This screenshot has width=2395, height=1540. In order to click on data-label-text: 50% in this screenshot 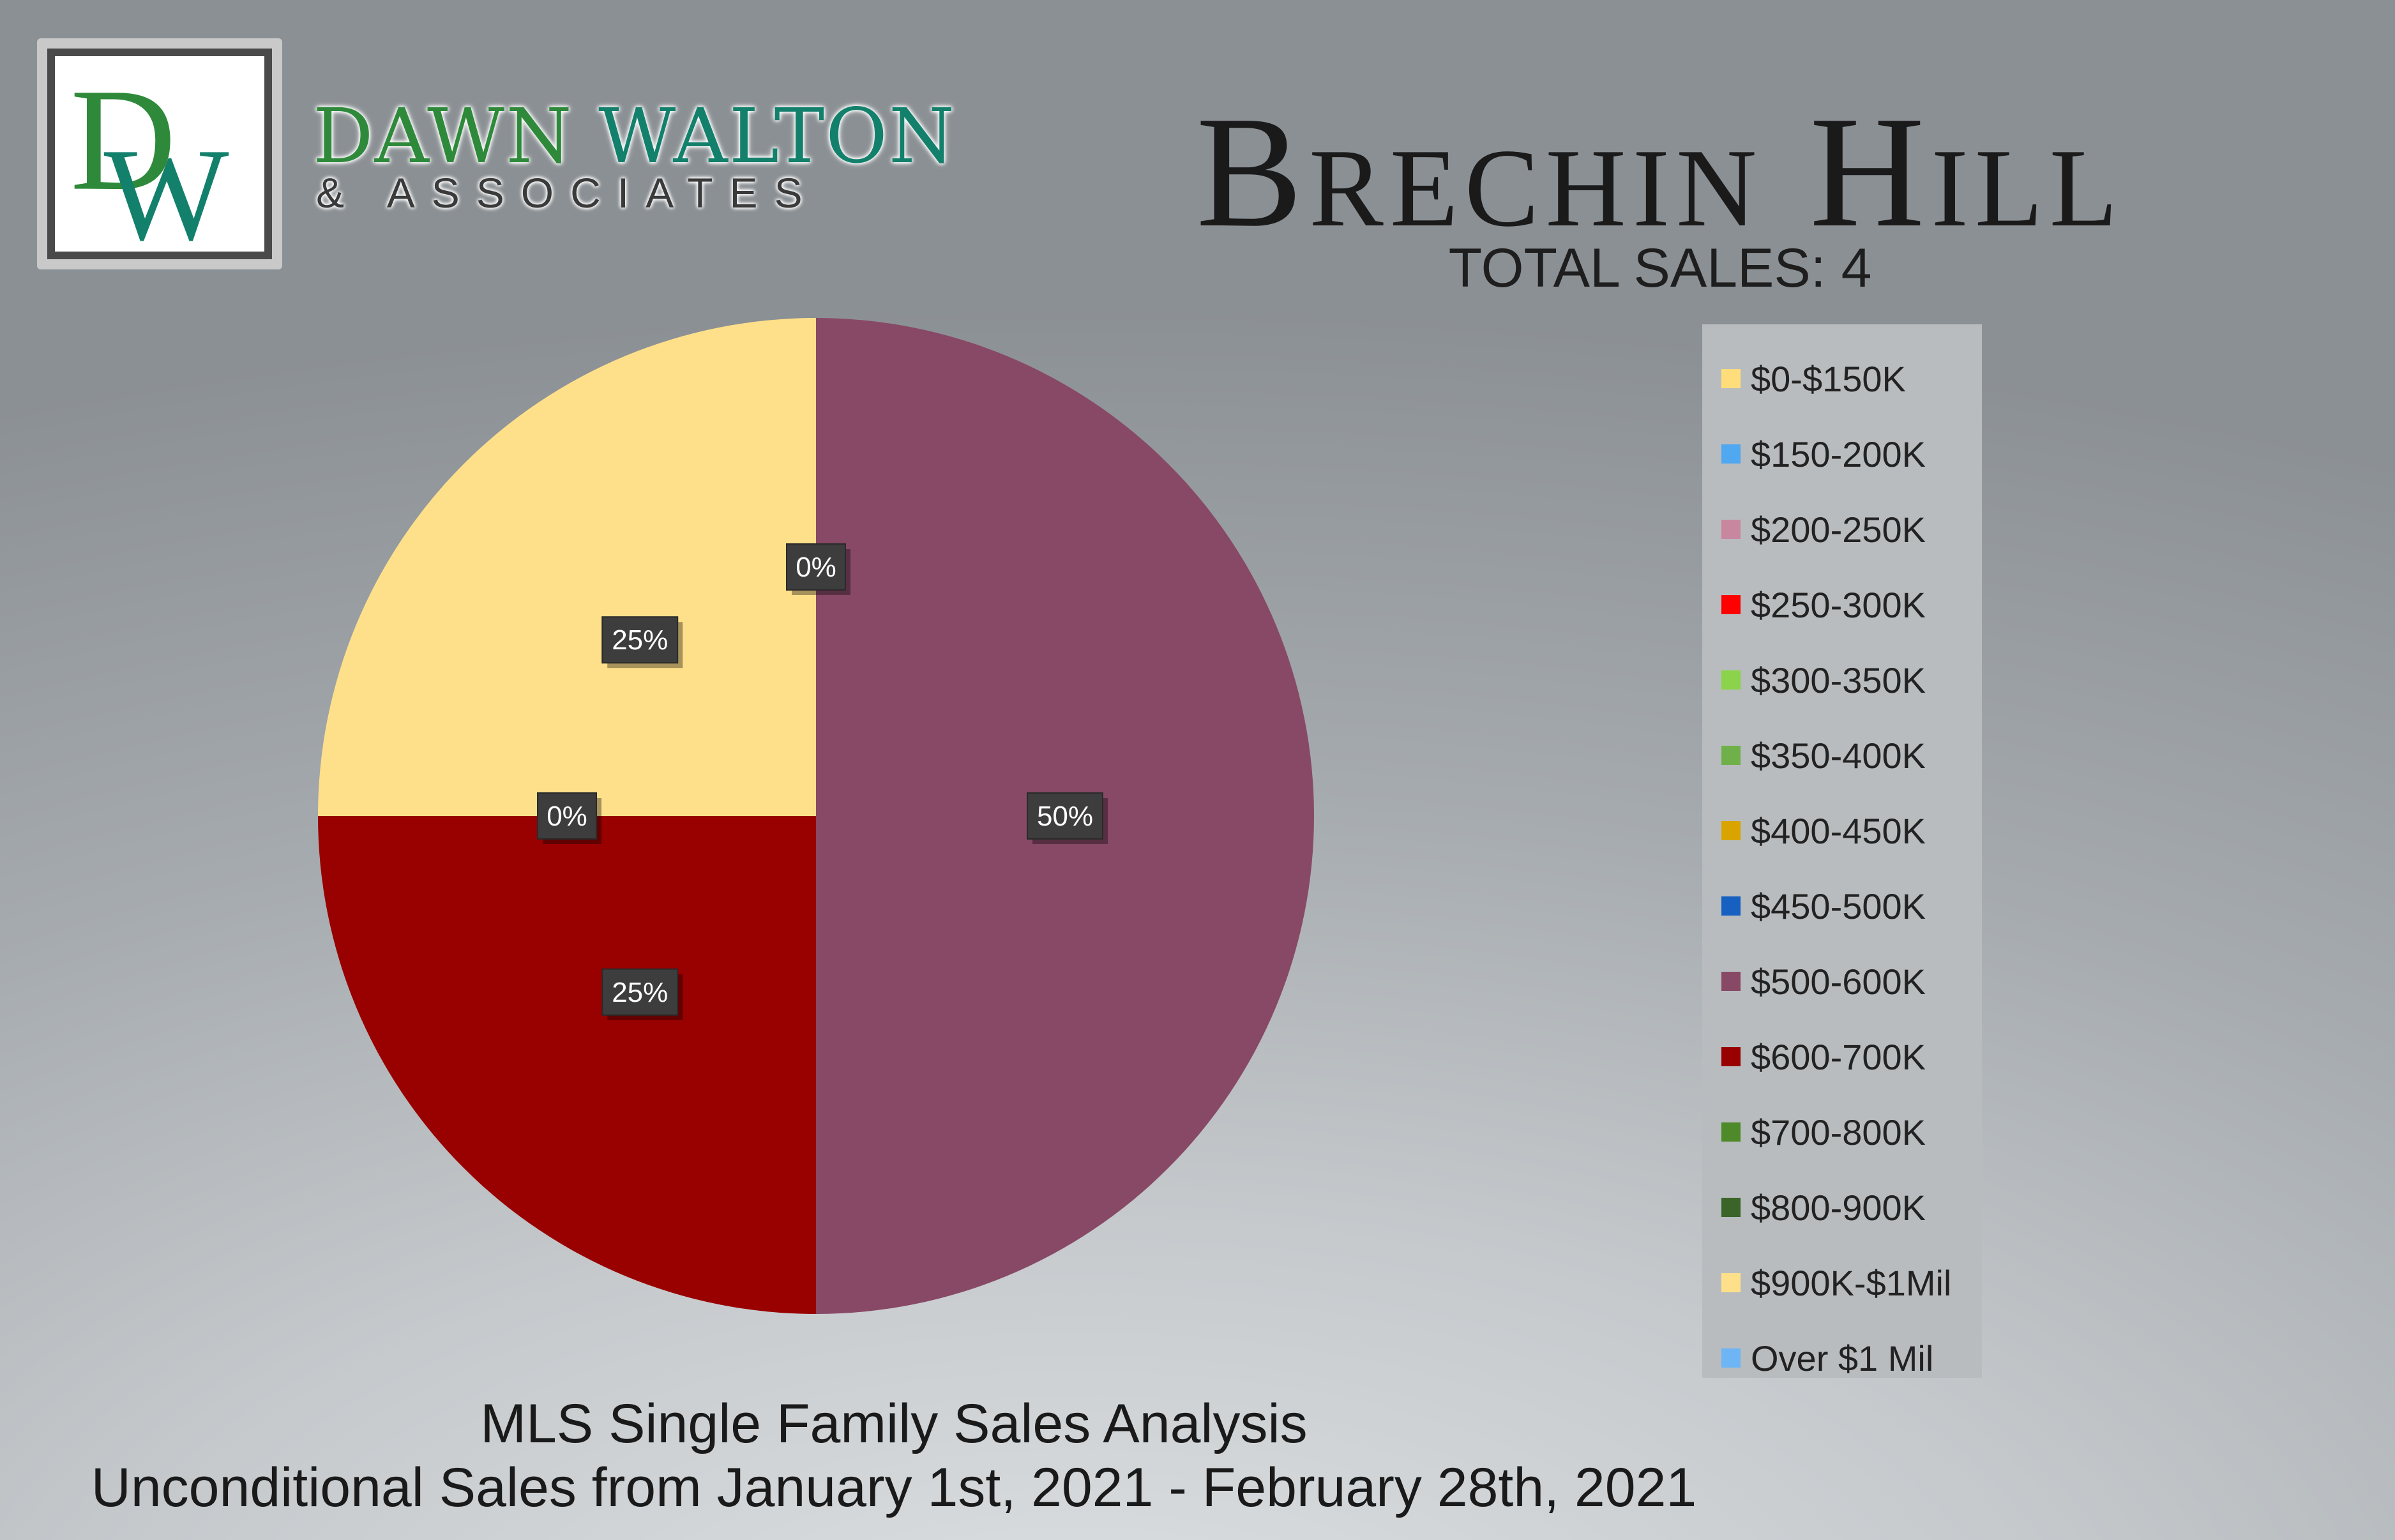, I will do `click(1065, 816)`.